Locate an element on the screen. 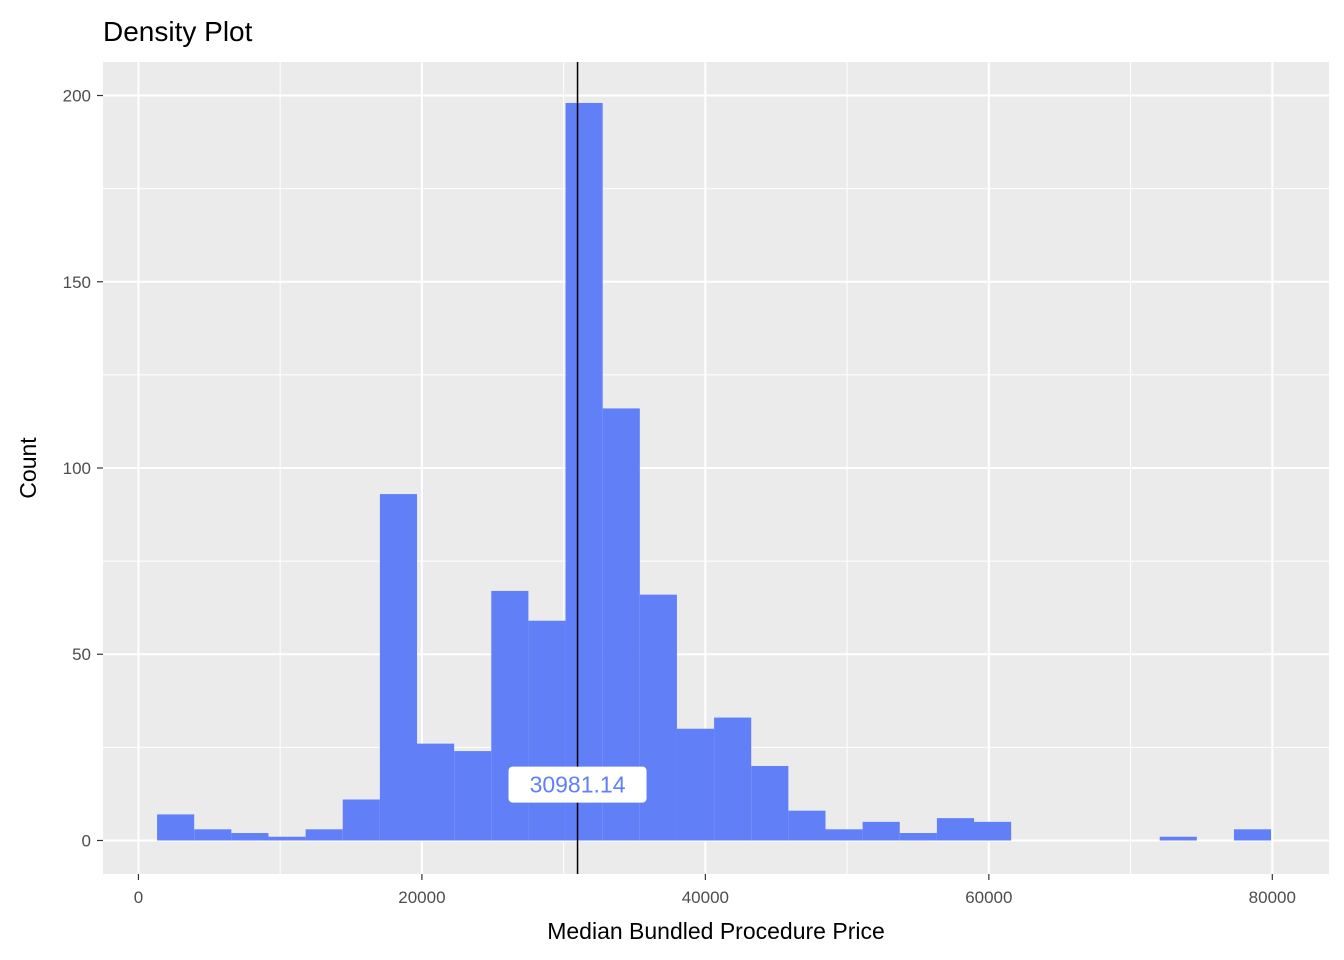 This screenshot has width=1344, height=960. y-axis-title: Count is located at coordinates (28, 468).